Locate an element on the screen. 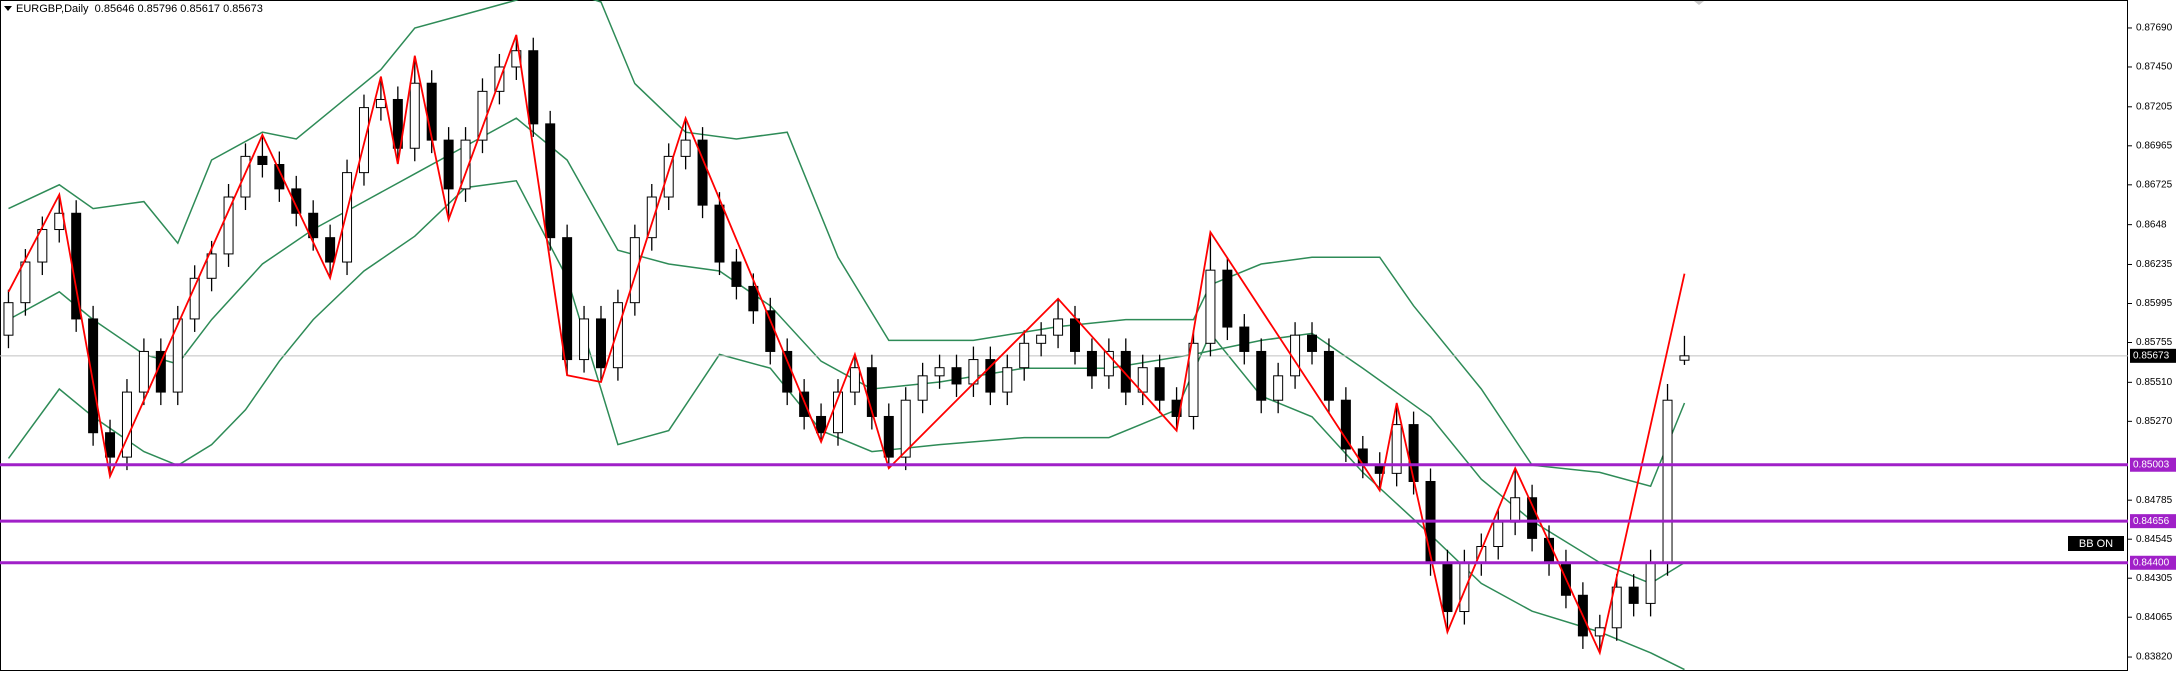  y-tick-label: 0.85510 is located at coordinates (2154, 382).